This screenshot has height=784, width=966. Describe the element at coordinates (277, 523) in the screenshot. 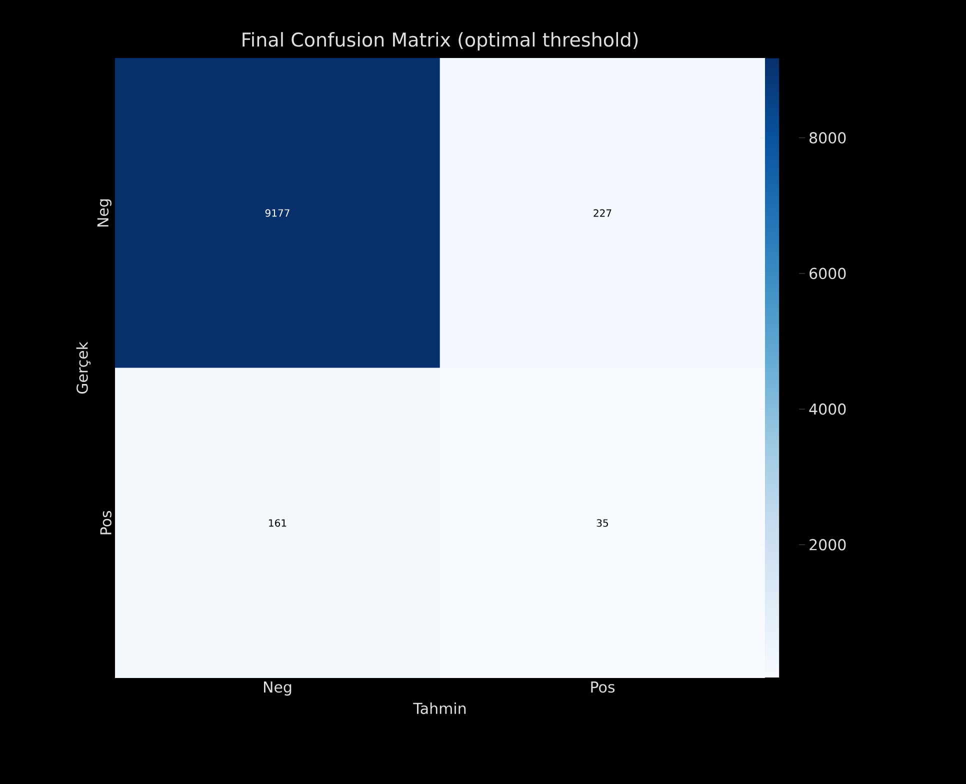

I see `data-label: 161` at that location.